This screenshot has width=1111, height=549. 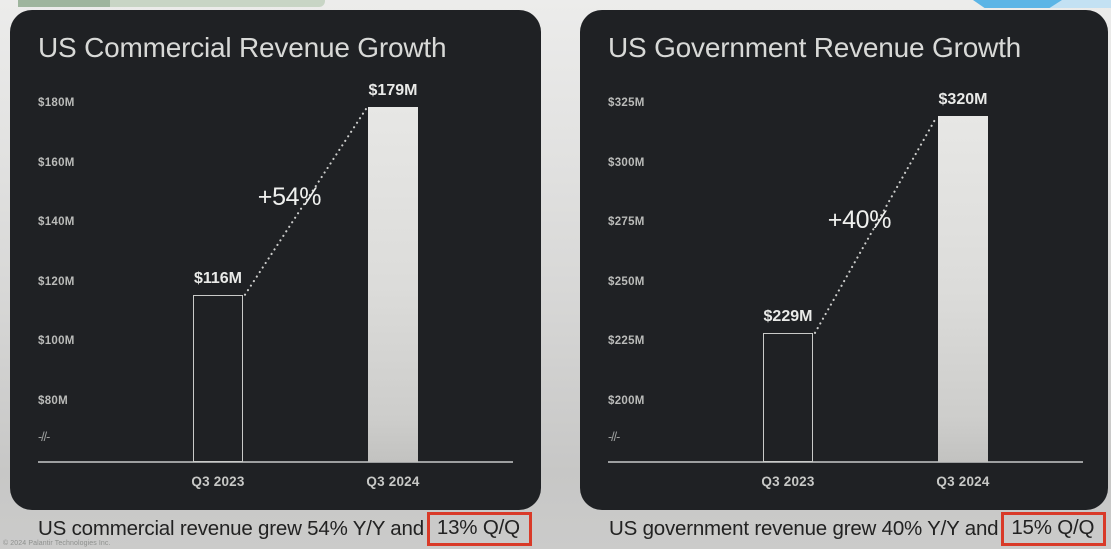 What do you see at coordinates (626, 341) in the screenshot?
I see `y-axis-tick-label: $225M` at bounding box center [626, 341].